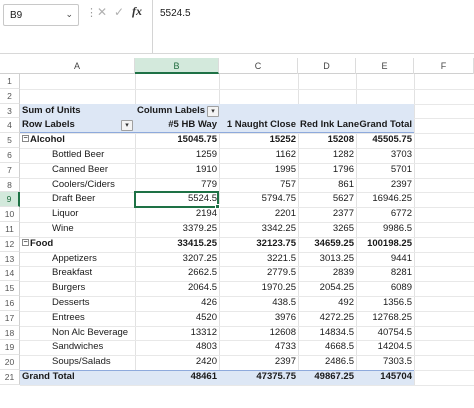 This screenshot has width=474, height=408. Describe the element at coordinates (258, 199) in the screenshot. I see `pivot-value-cell: 5794.75` at that location.